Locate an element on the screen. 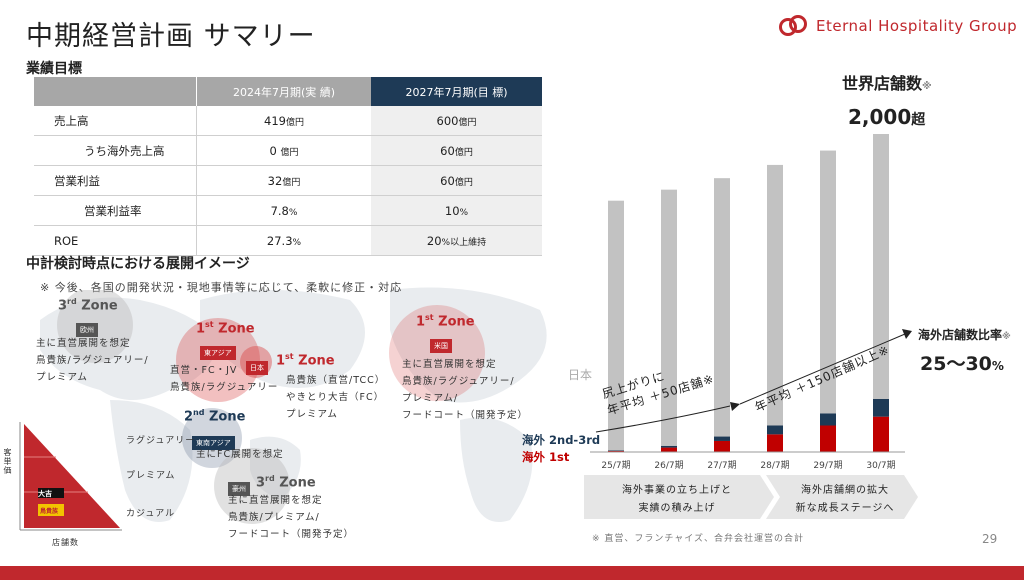 The height and width of the screenshot is (580, 1024). phase-2: 海外店舗網の拡大 新な成長ステージへ is located at coordinates (845, 499).